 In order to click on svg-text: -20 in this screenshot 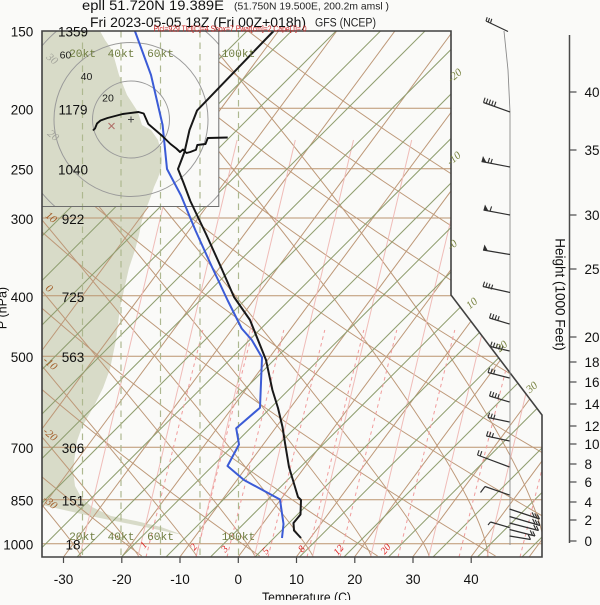, I will do `click(122, 579)`.